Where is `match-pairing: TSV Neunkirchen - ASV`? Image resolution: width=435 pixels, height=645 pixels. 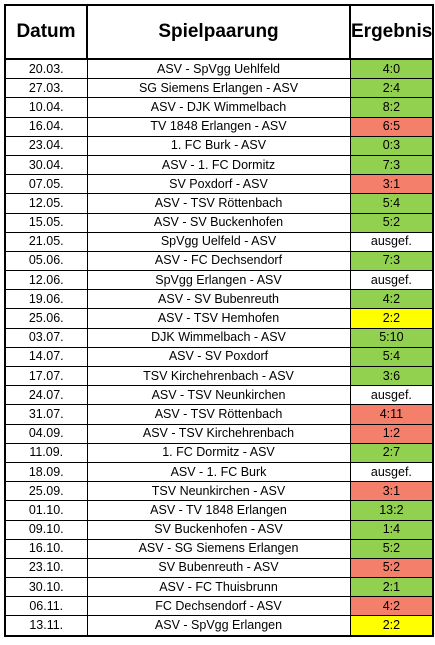
match-pairing: TSV Neunkirchen - ASV is located at coordinates (218, 491).